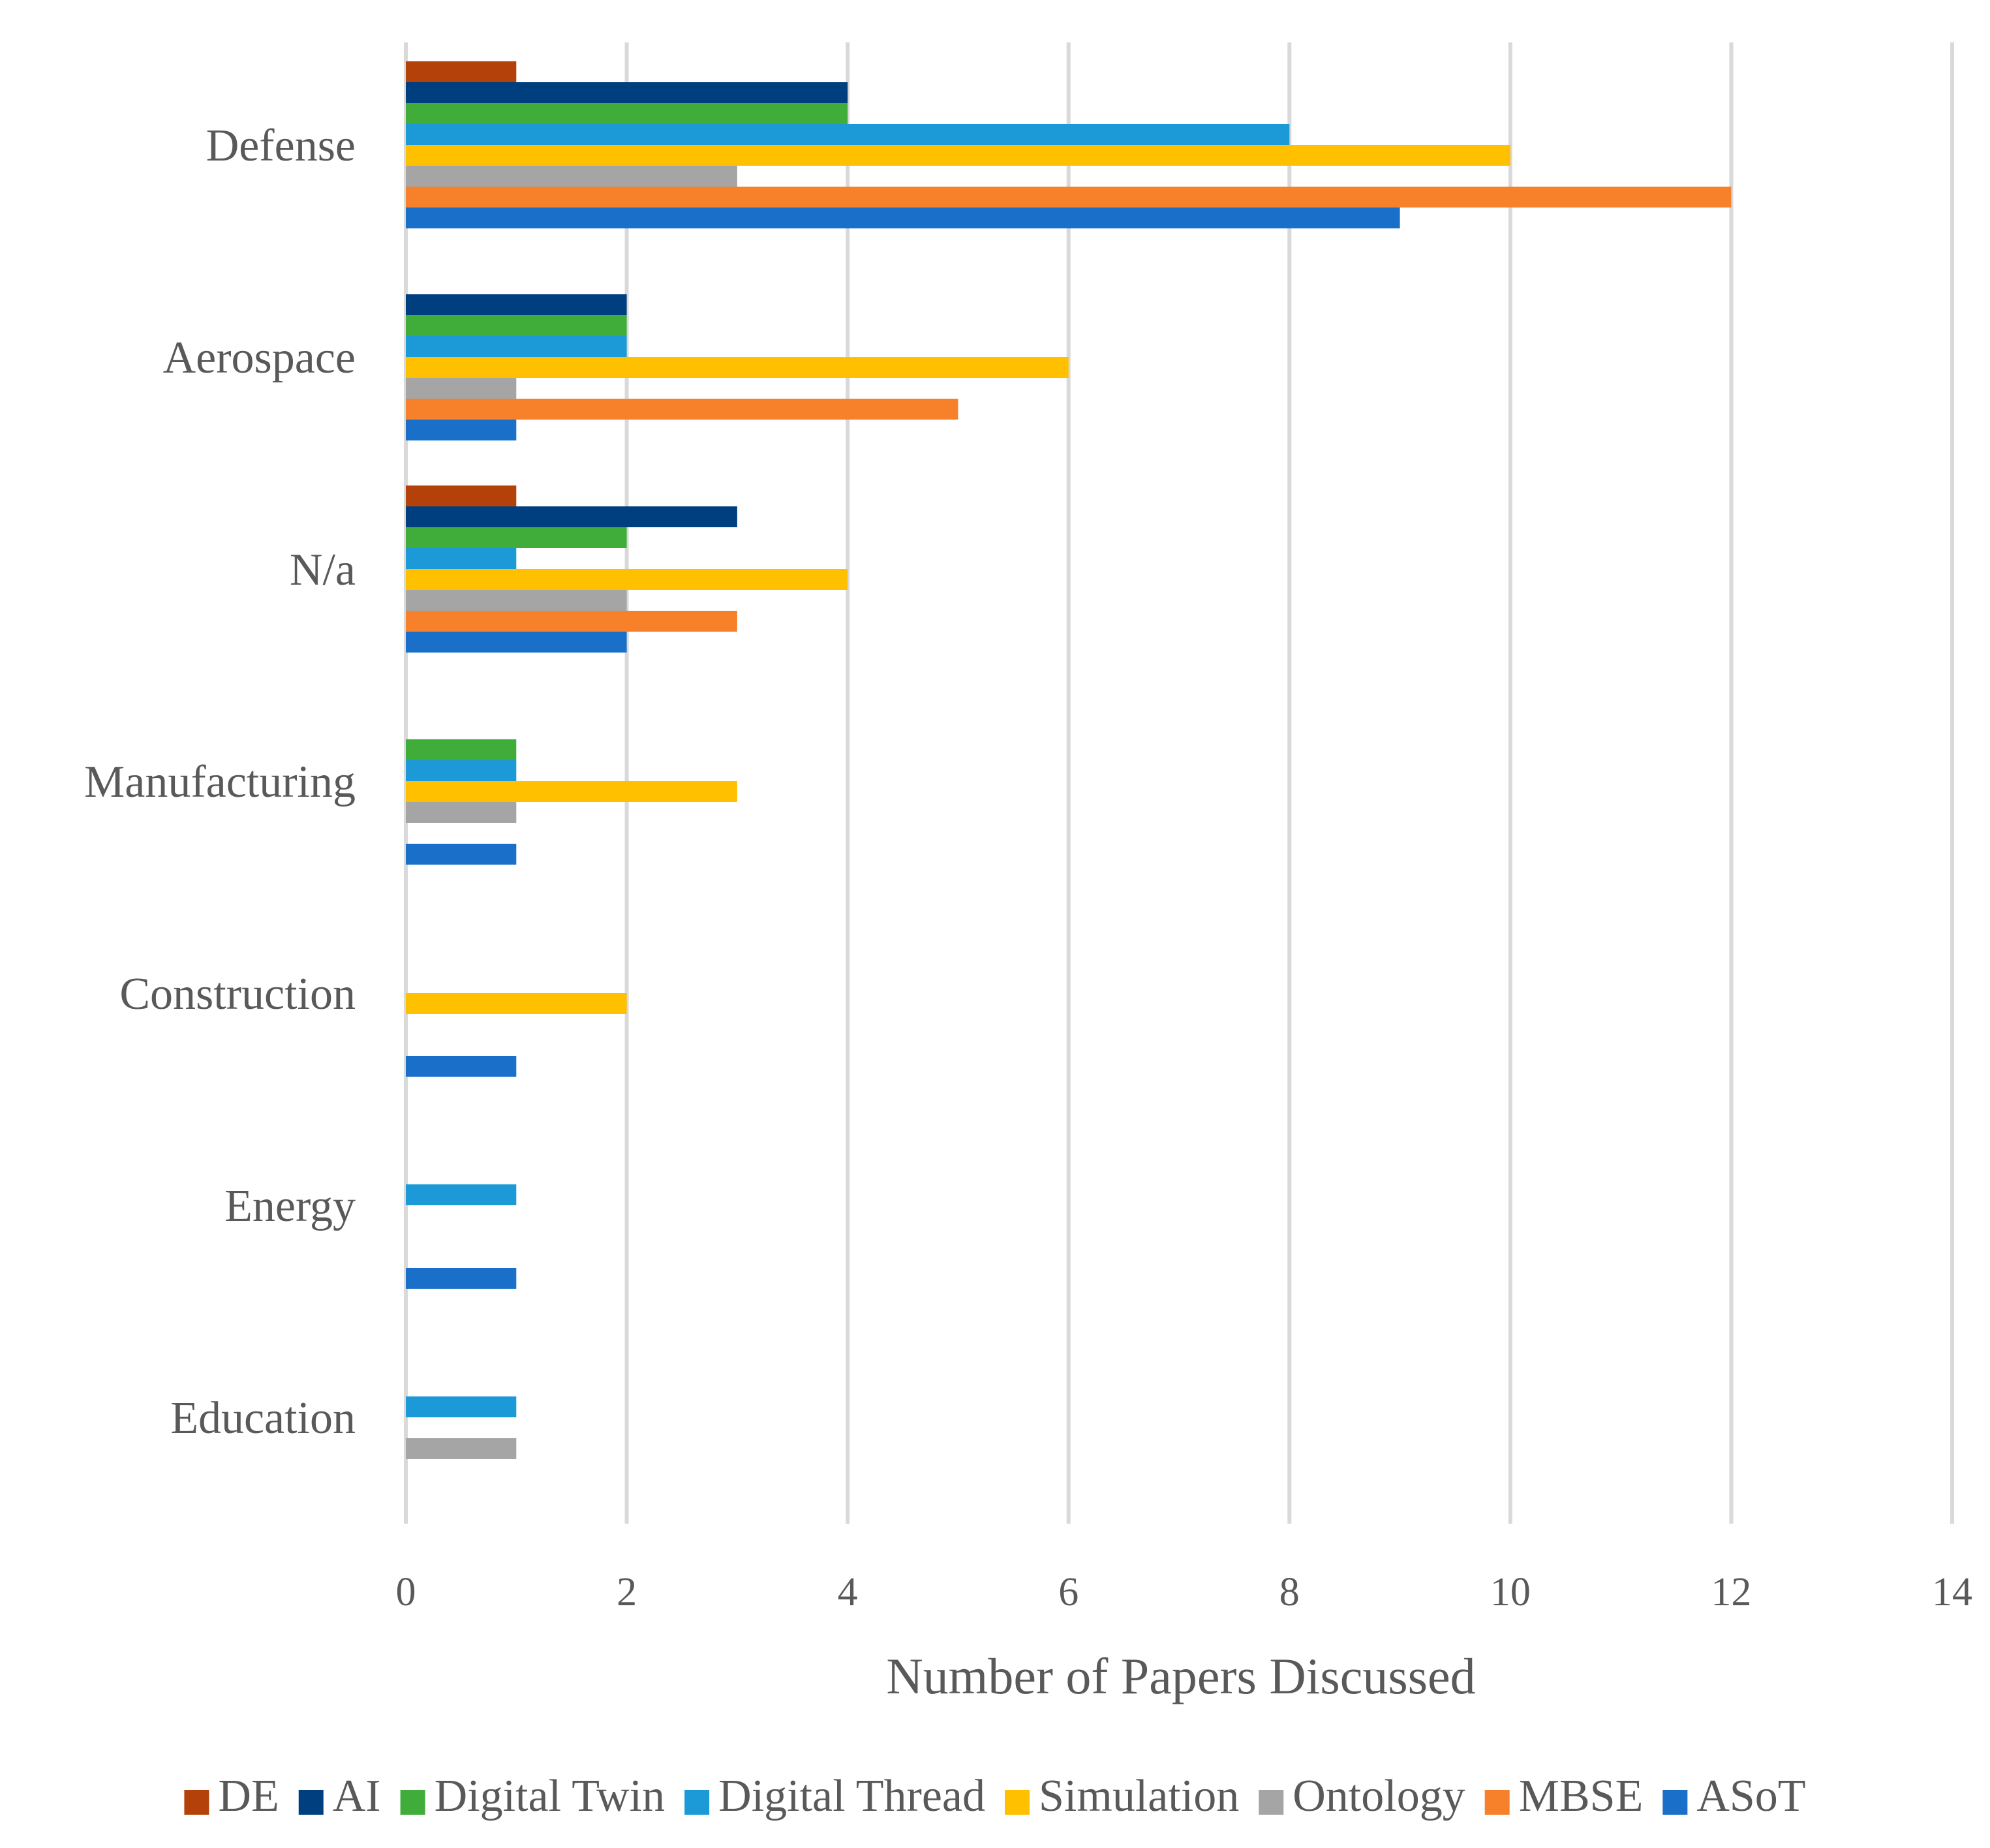 The height and width of the screenshot is (1848, 1990). I want to click on legend-swatch-digital-thread, so click(697, 1803).